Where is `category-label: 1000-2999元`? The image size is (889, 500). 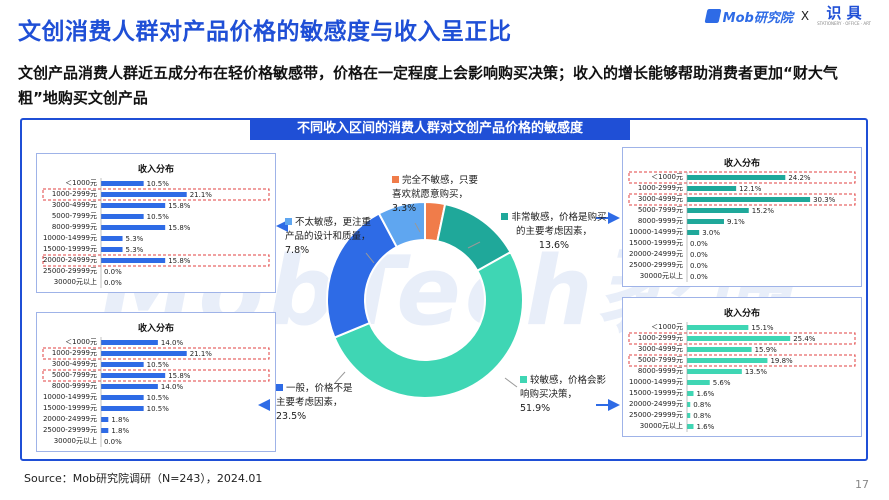 category-label: 1000-2999元 is located at coordinates (660, 188).